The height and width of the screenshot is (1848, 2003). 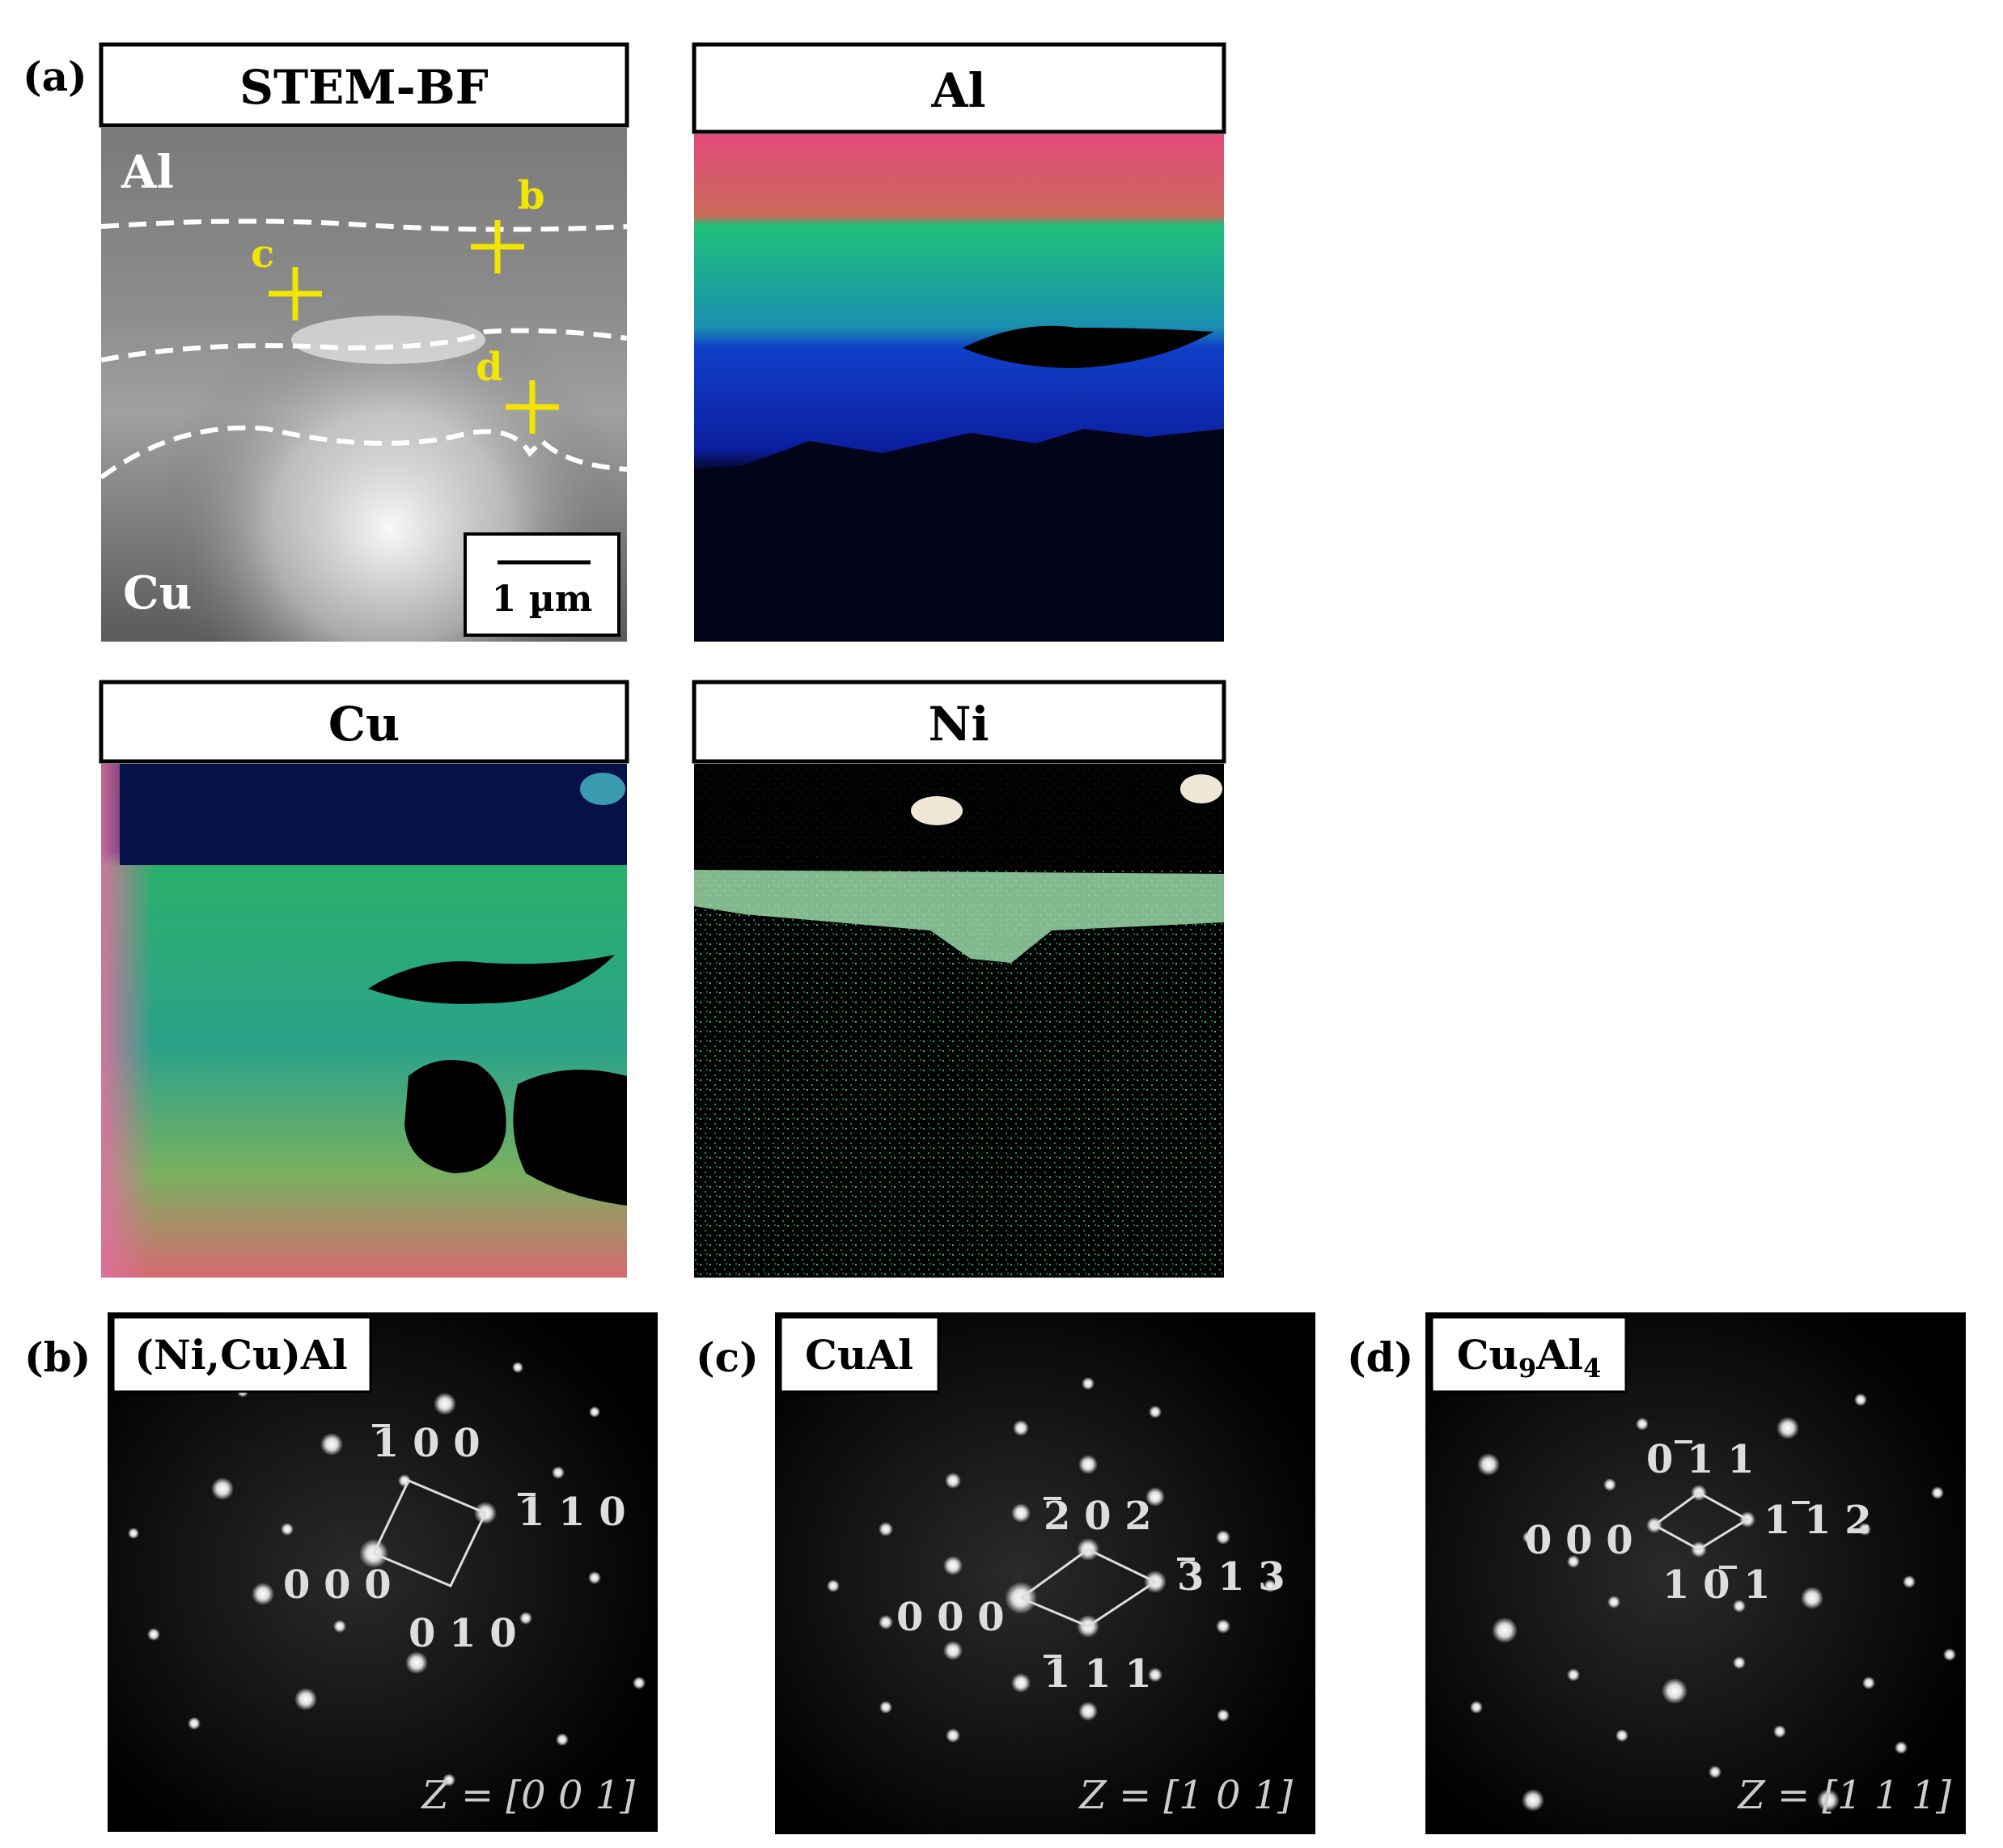 I want to click on saed-d-spot-101: 1 0 1, so click(x=1716, y=1585).